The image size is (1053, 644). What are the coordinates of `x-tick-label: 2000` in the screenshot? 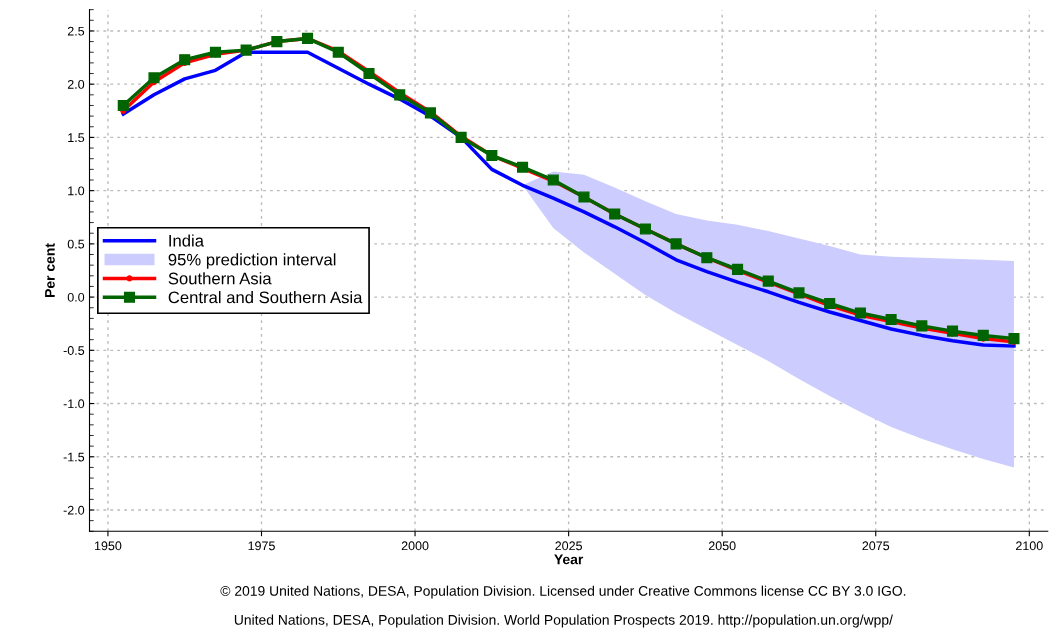 It's located at (415, 546).